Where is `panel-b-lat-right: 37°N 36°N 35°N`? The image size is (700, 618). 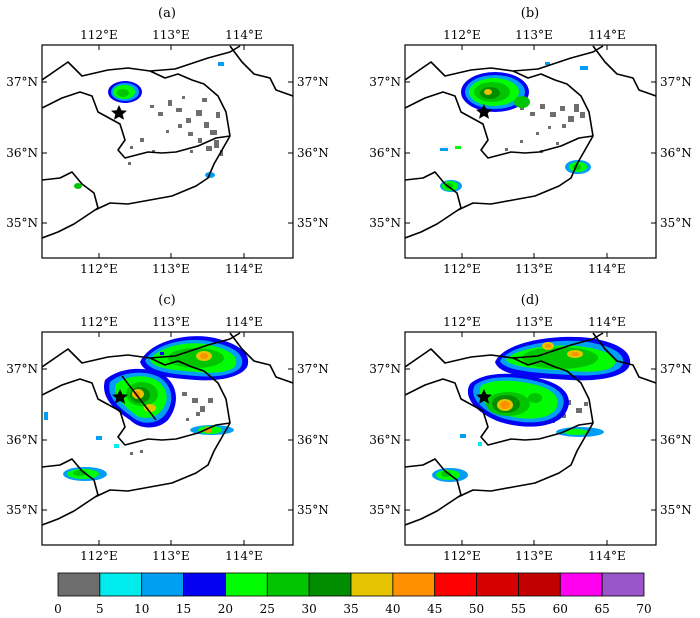 panel-b-lat-right: 37°N 36°N 35°N is located at coordinates (676, 152).